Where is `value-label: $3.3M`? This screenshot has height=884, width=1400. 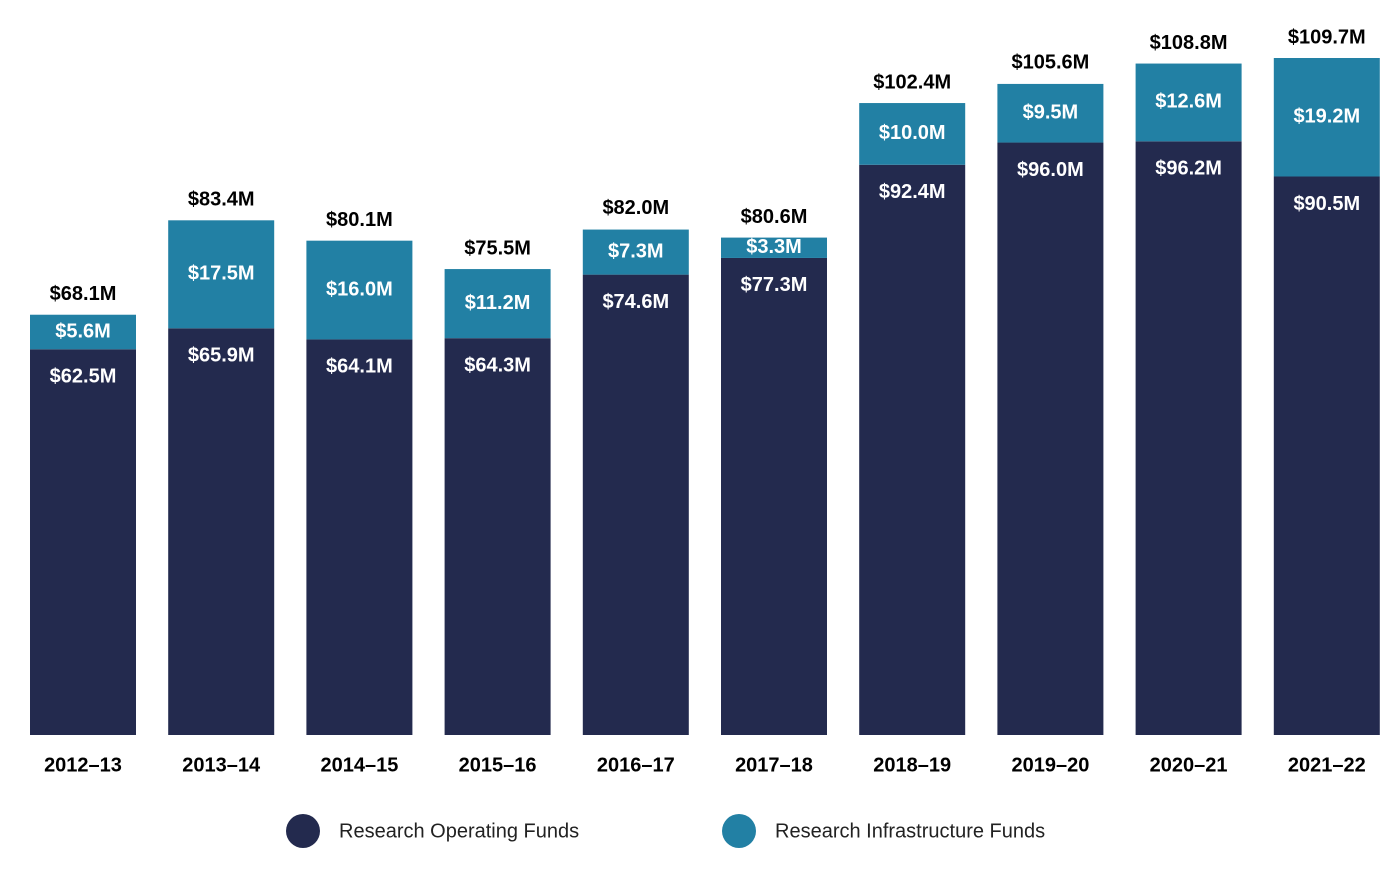
value-label: $3.3M is located at coordinates (774, 247).